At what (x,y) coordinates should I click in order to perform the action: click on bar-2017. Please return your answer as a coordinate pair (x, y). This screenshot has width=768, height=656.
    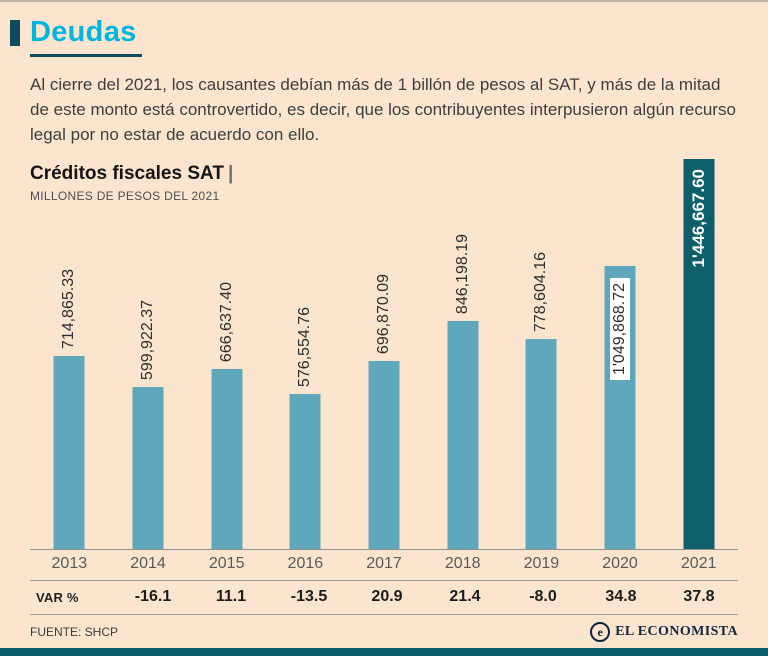
    Looking at the image, I should click on (384, 455).